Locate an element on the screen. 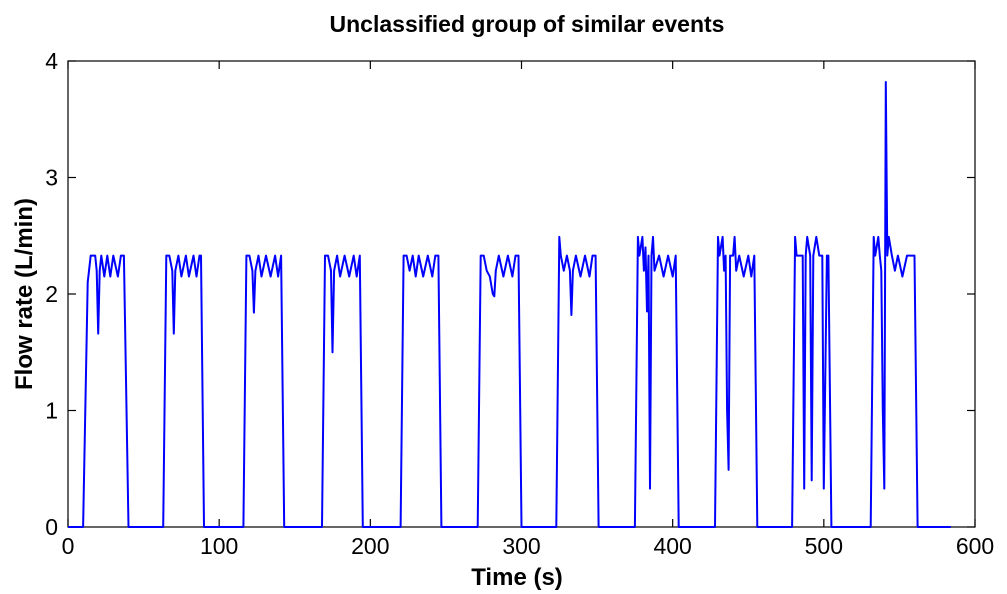 The image size is (1007, 594). y-tick-label: 1 is located at coordinates (51, 411).